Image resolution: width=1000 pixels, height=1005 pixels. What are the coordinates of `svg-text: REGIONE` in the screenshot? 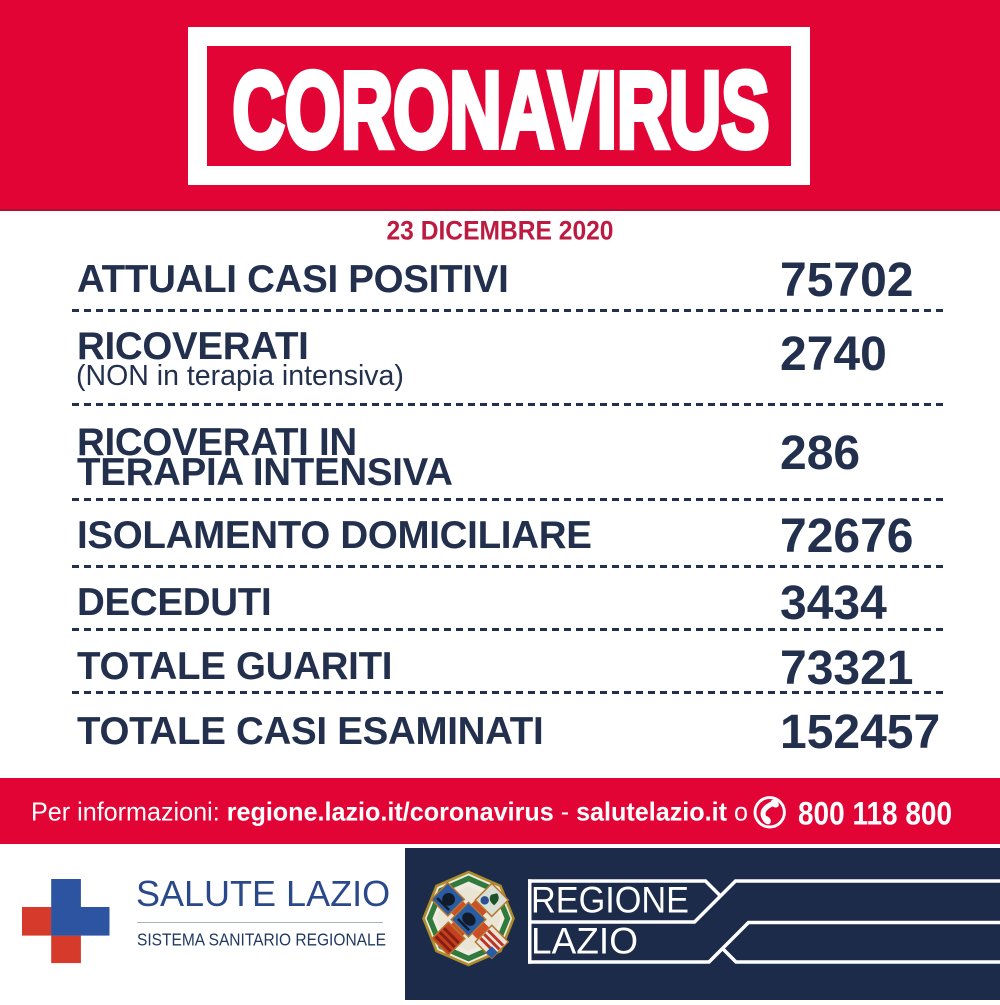 It's located at (610, 900).